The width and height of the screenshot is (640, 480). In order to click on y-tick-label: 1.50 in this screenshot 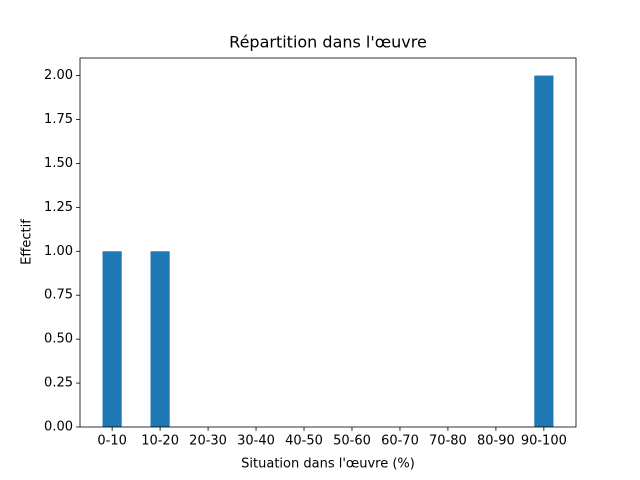, I will do `click(58, 163)`.